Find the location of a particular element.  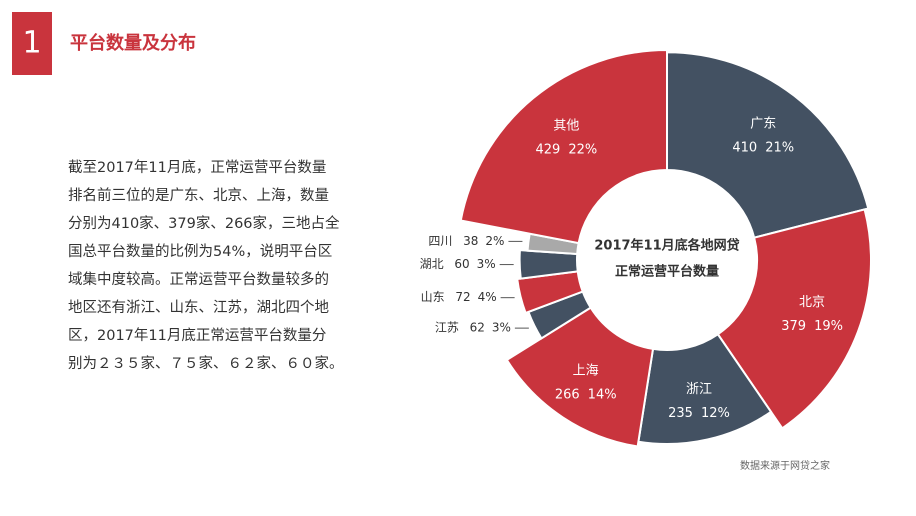

section-number: 1 is located at coordinates (31, 43).